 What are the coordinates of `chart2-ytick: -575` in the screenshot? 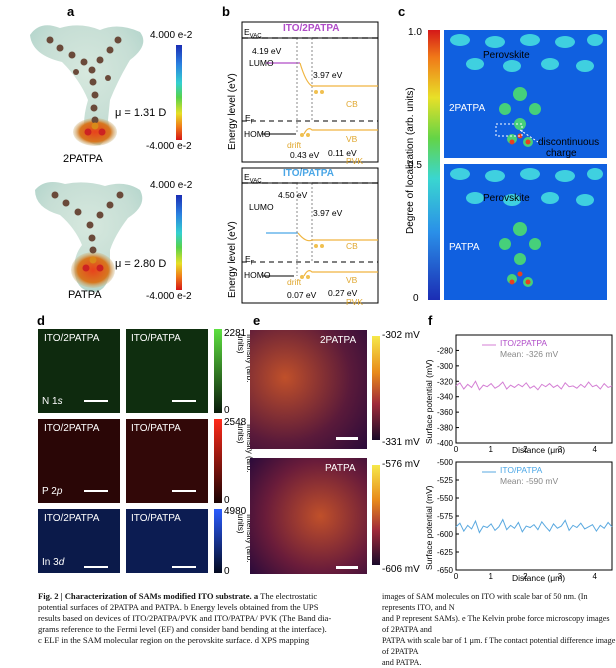 It's located at (445, 516).